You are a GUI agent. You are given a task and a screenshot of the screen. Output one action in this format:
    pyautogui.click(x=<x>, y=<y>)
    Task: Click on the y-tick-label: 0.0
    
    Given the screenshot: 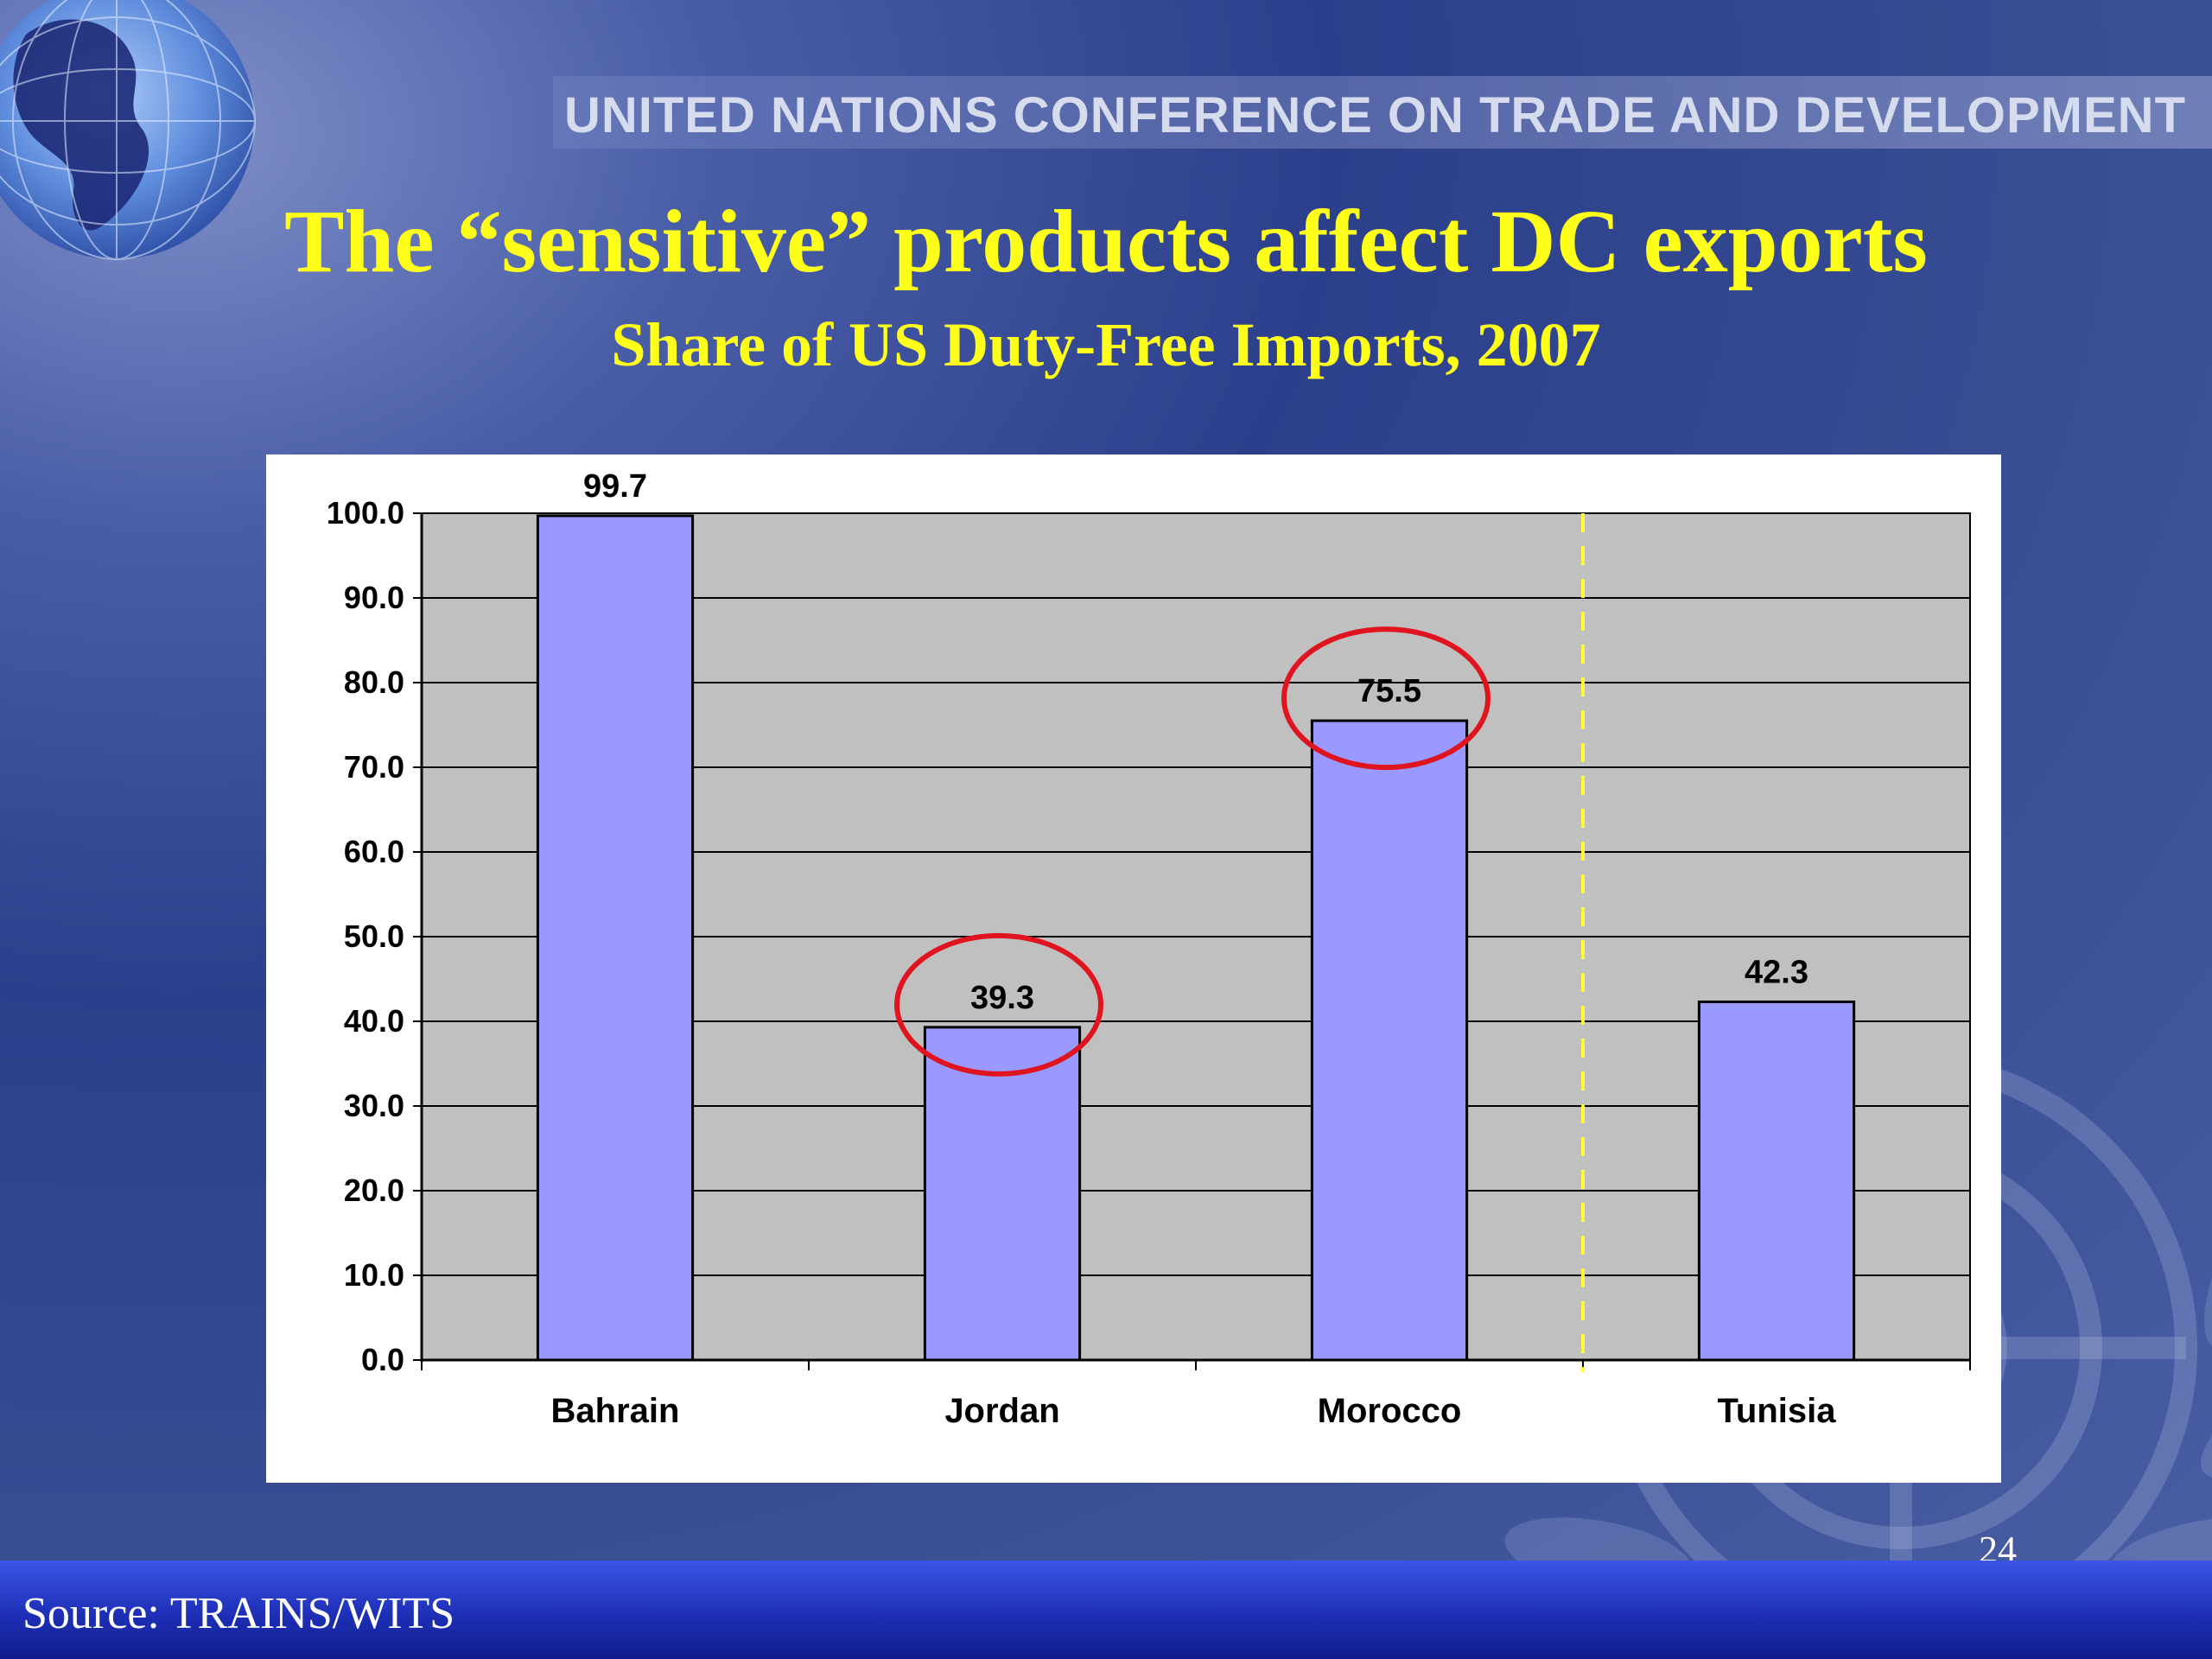 What is the action you would take?
    pyautogui.click(x=382, y=1359)
    